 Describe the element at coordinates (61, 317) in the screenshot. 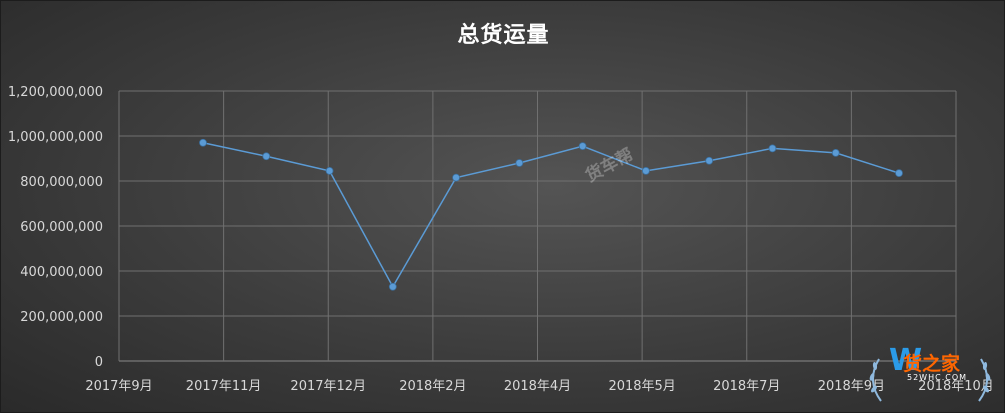

I see `y-tick-label: 200,000,000` at that location.